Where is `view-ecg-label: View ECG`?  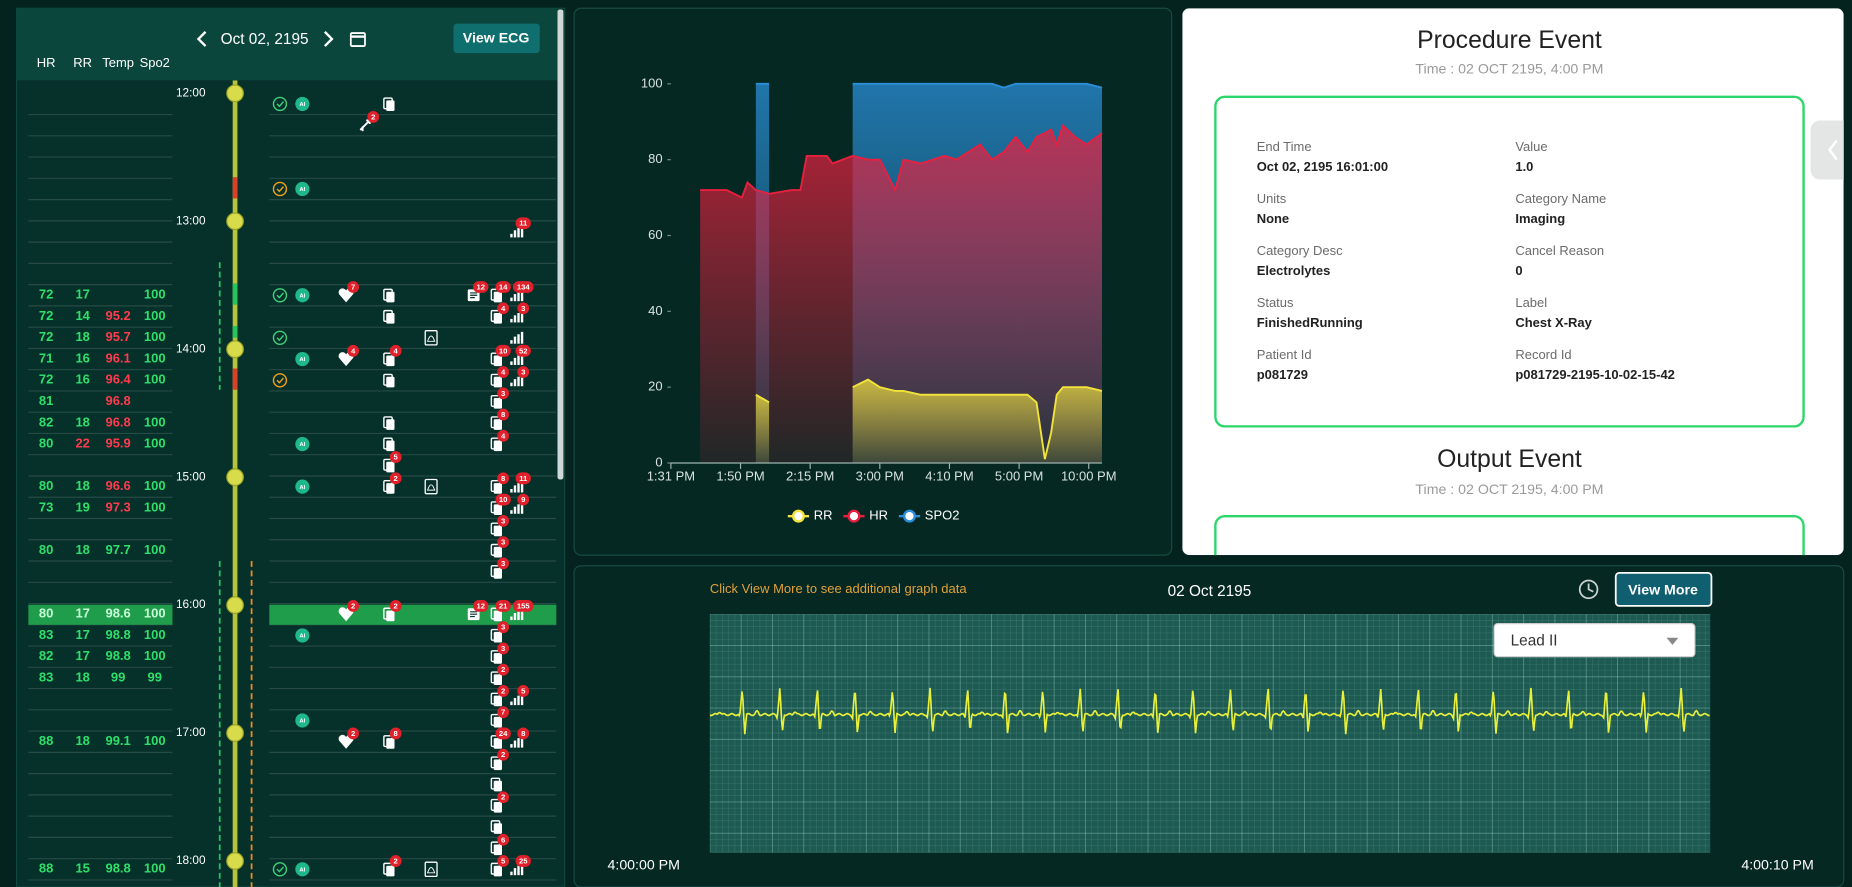
view-ecg-label: View ECG is located at coordinates (496, 39).